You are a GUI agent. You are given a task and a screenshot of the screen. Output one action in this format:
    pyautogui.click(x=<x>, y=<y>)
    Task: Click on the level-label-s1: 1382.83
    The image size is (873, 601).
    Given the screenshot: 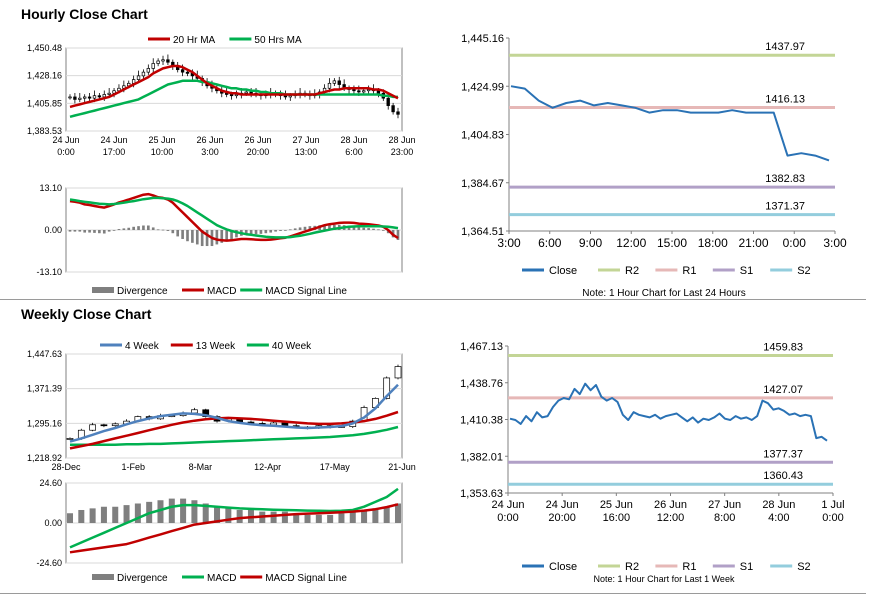 What is the action you would take?
    pyautogui.click(x=785, y=179)
    